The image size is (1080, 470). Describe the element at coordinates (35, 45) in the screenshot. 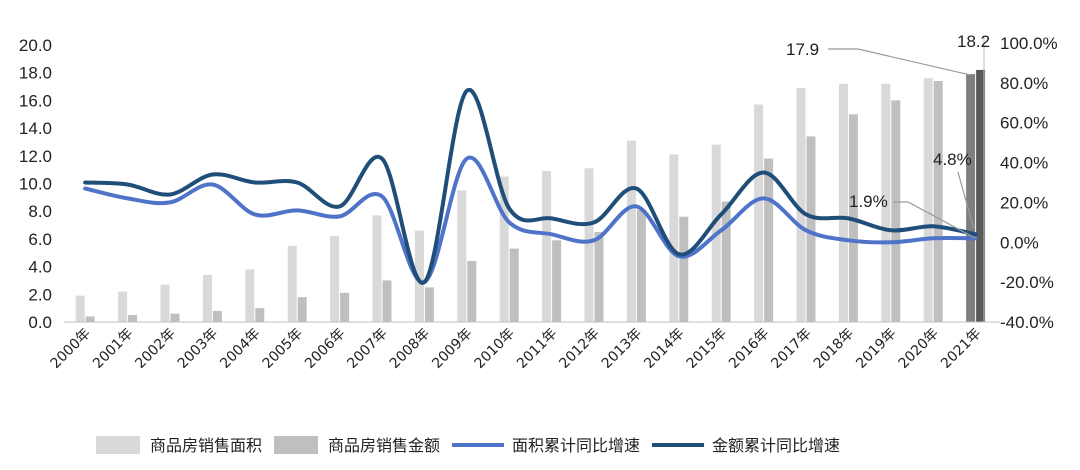

I see `y-left-tick-10: 20.0` at that location.